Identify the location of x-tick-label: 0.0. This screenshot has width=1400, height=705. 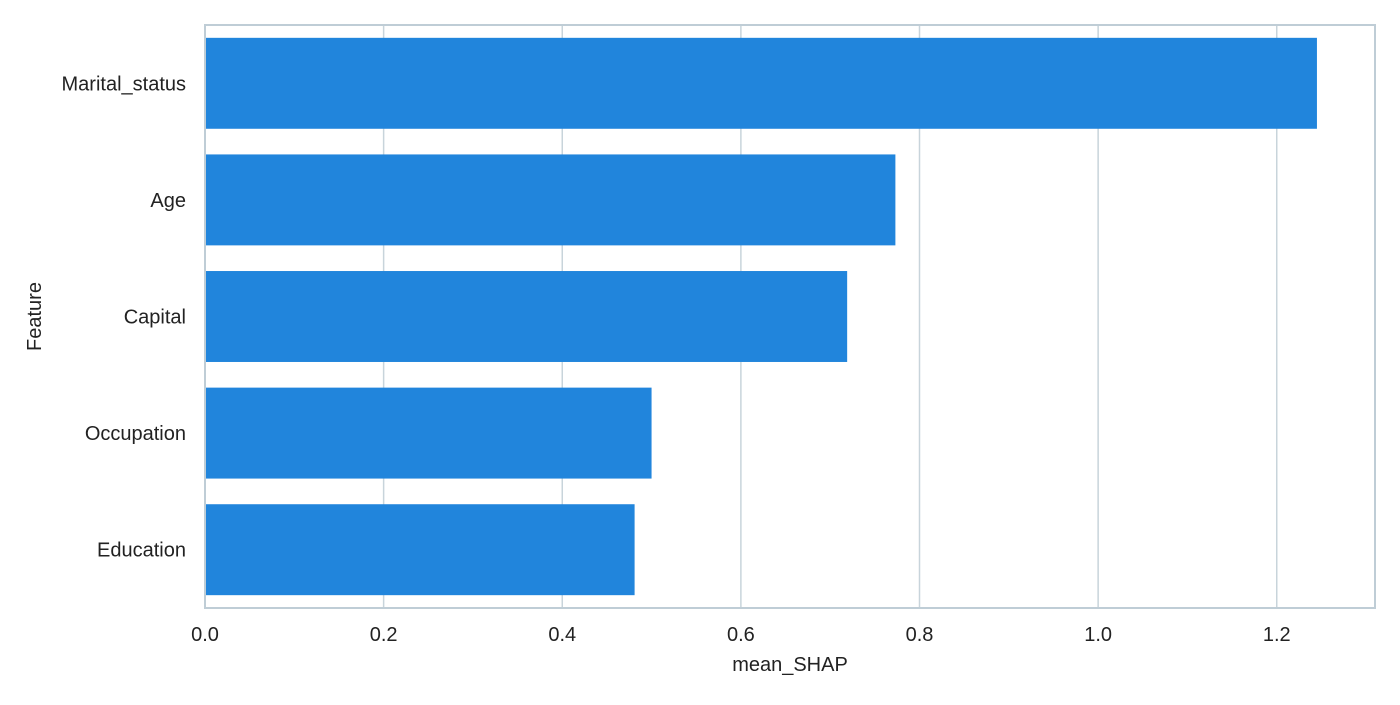
(205, 635).